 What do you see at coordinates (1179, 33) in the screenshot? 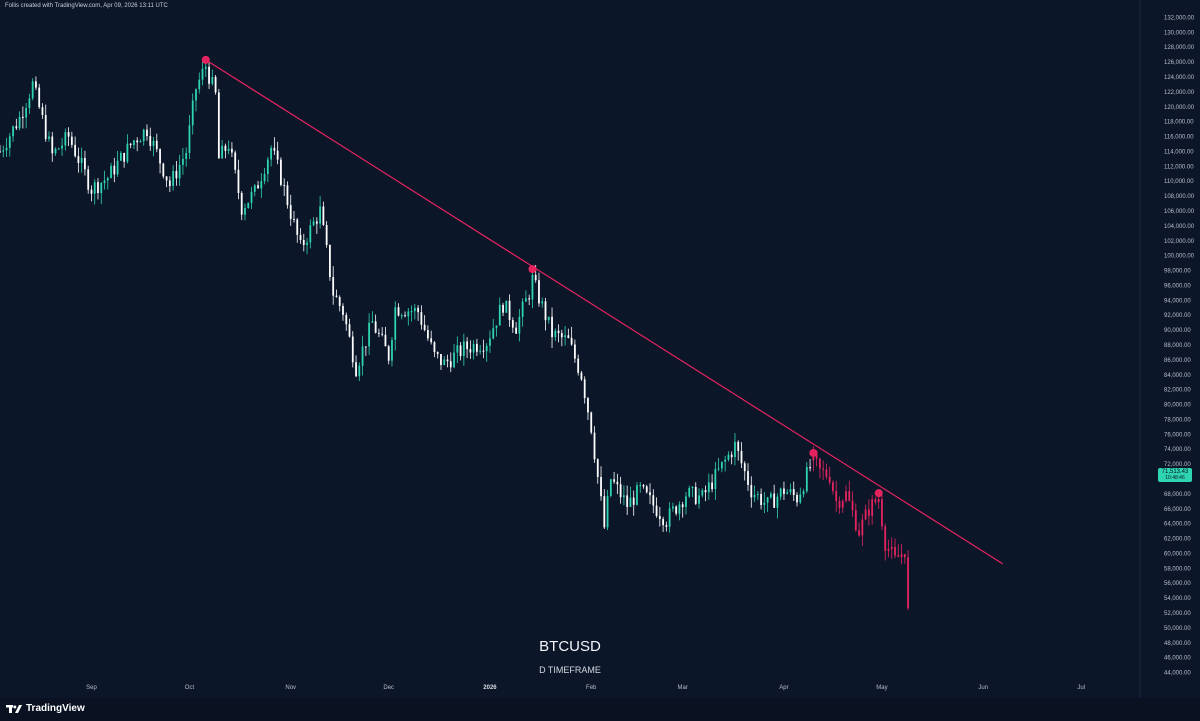
I see `price-tick-label: 130,000.00` at bounding box center [1179, 33].